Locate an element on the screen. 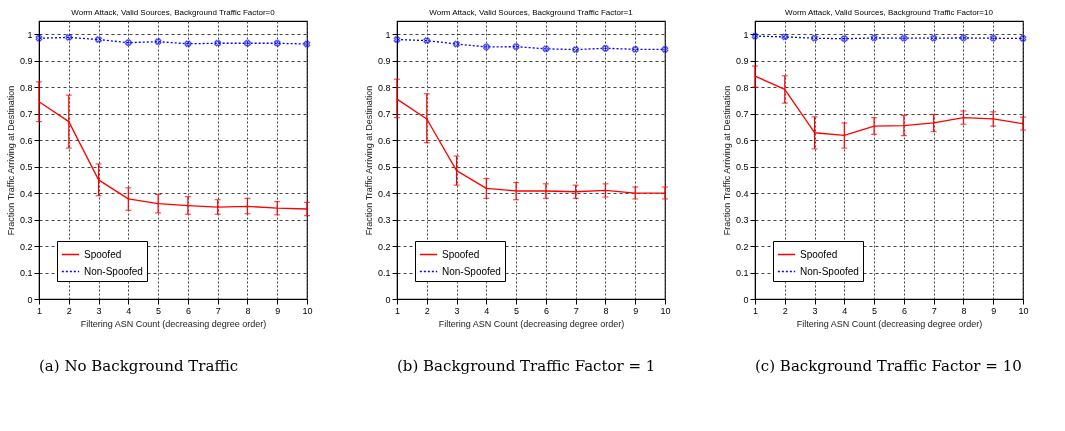 The height and width of the screenshot is (431, 1065). chart-title: Worm Attack, Valid Sources, Background Traffic Factor=10 is located at coordinates (889, 12).